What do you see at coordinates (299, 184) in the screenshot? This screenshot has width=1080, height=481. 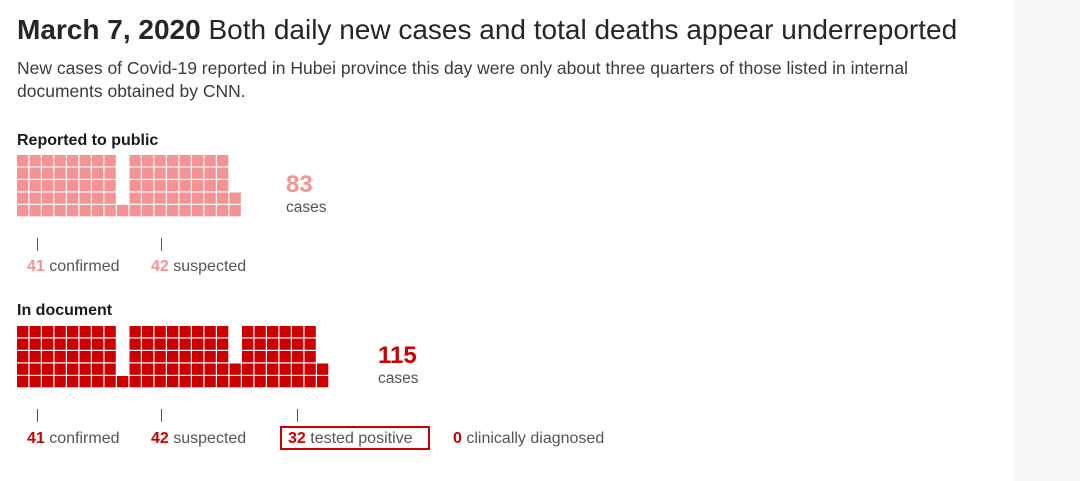 I see `public-total-value: 83` at bounding box center [299, 184].